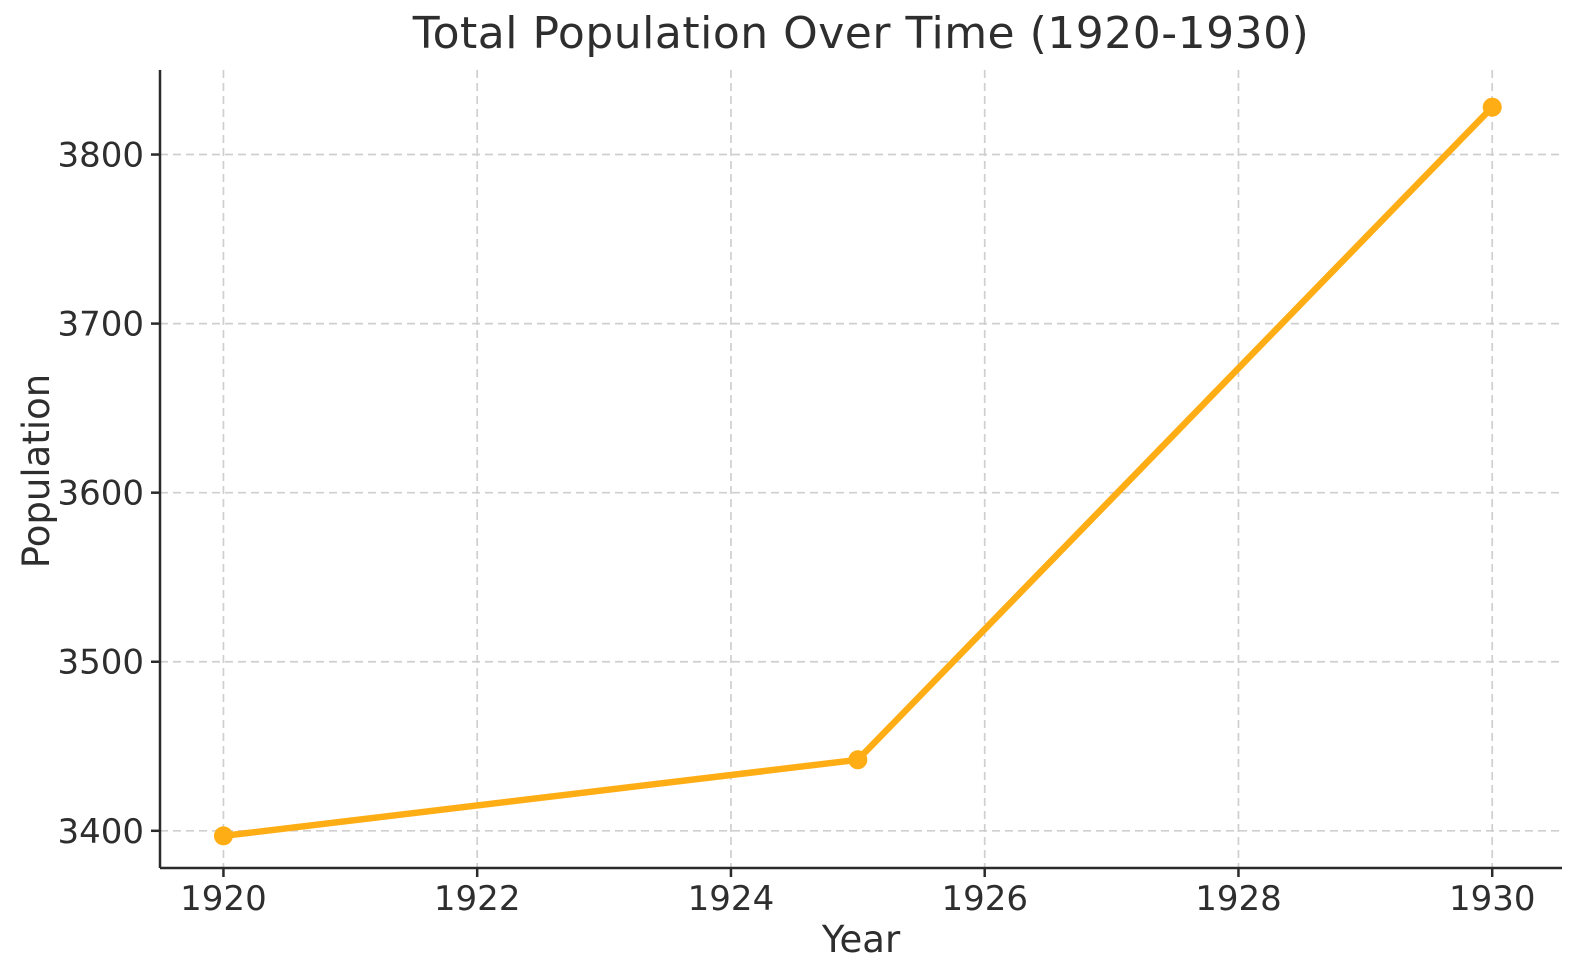  Describe the element at coordinates (731, 899) in the screenshot. I see `x-tick-label: 1924` at that location.